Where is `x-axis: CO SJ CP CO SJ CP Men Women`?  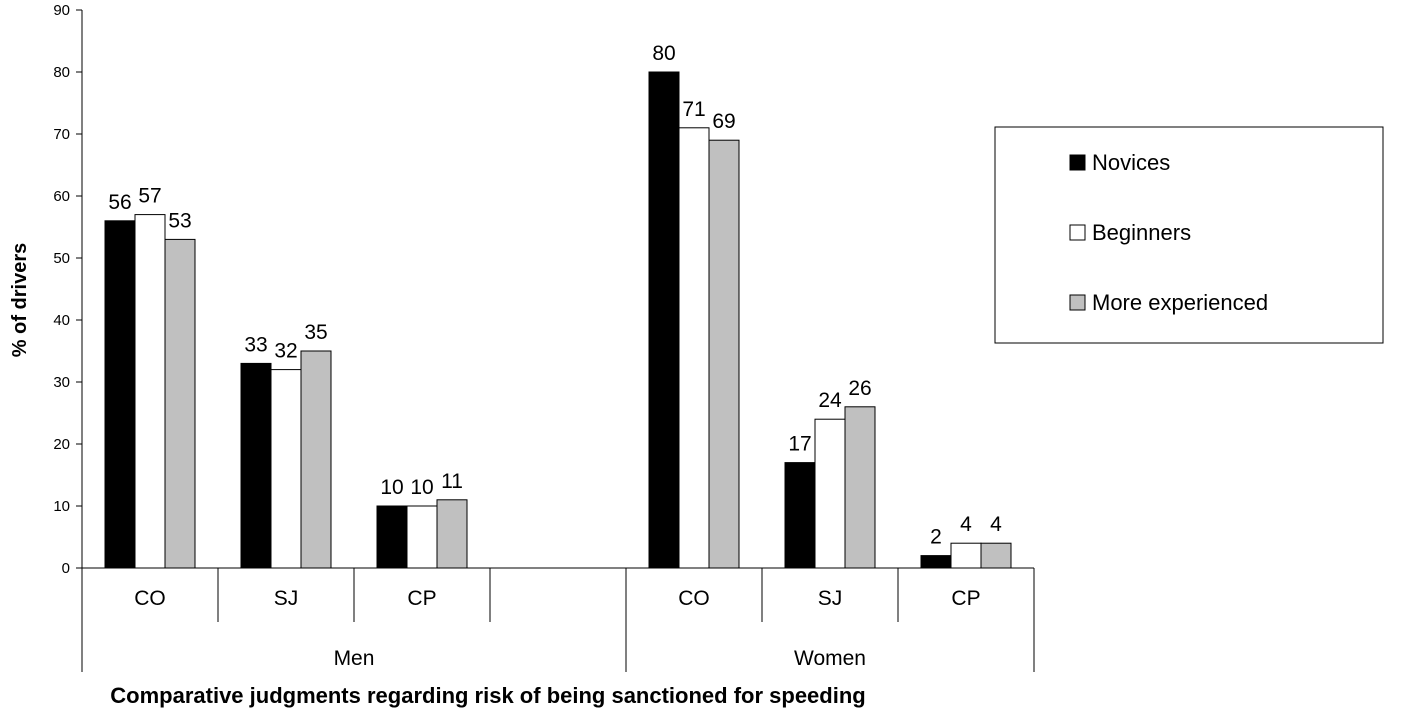 x-axis: CO SJ CP CO SJ CP Men Women is located at coordinates (558, 619).